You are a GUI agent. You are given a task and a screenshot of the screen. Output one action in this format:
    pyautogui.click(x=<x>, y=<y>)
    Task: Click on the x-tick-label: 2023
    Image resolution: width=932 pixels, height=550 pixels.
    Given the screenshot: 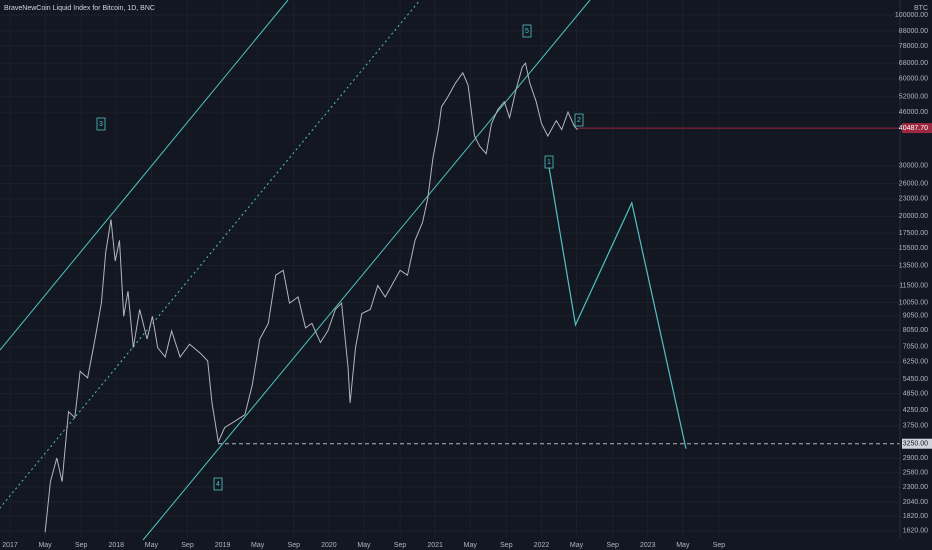 What is the action you would take?
    pyautogui.click(x=648, y=545)
    